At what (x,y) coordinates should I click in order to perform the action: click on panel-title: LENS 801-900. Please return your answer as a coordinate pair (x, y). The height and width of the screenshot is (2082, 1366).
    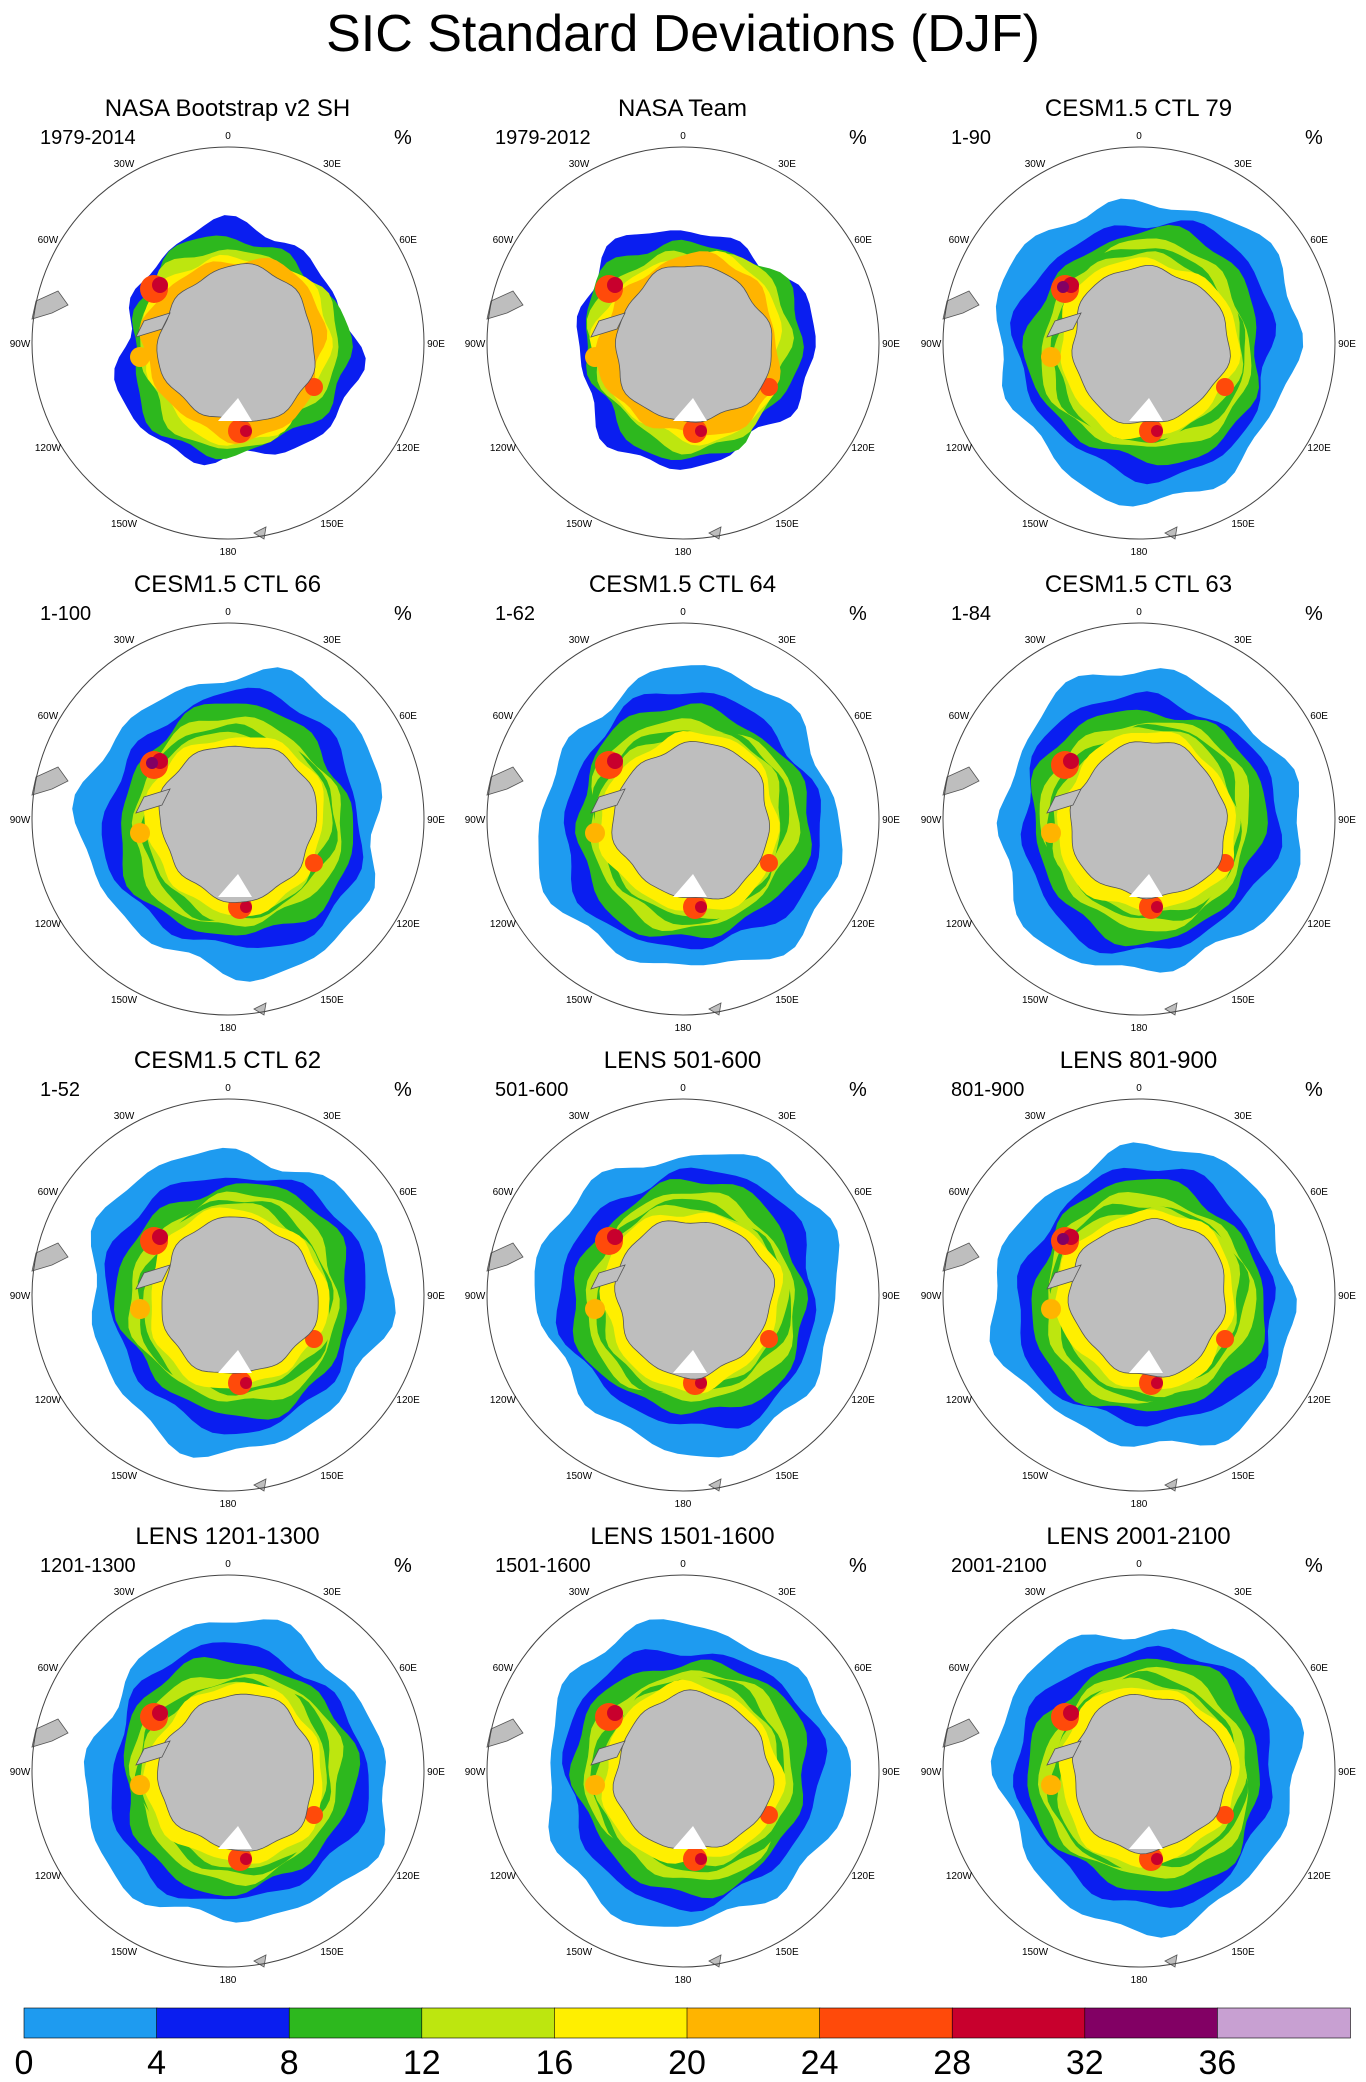
    Looking at the image, I should click on (1138, 1060).